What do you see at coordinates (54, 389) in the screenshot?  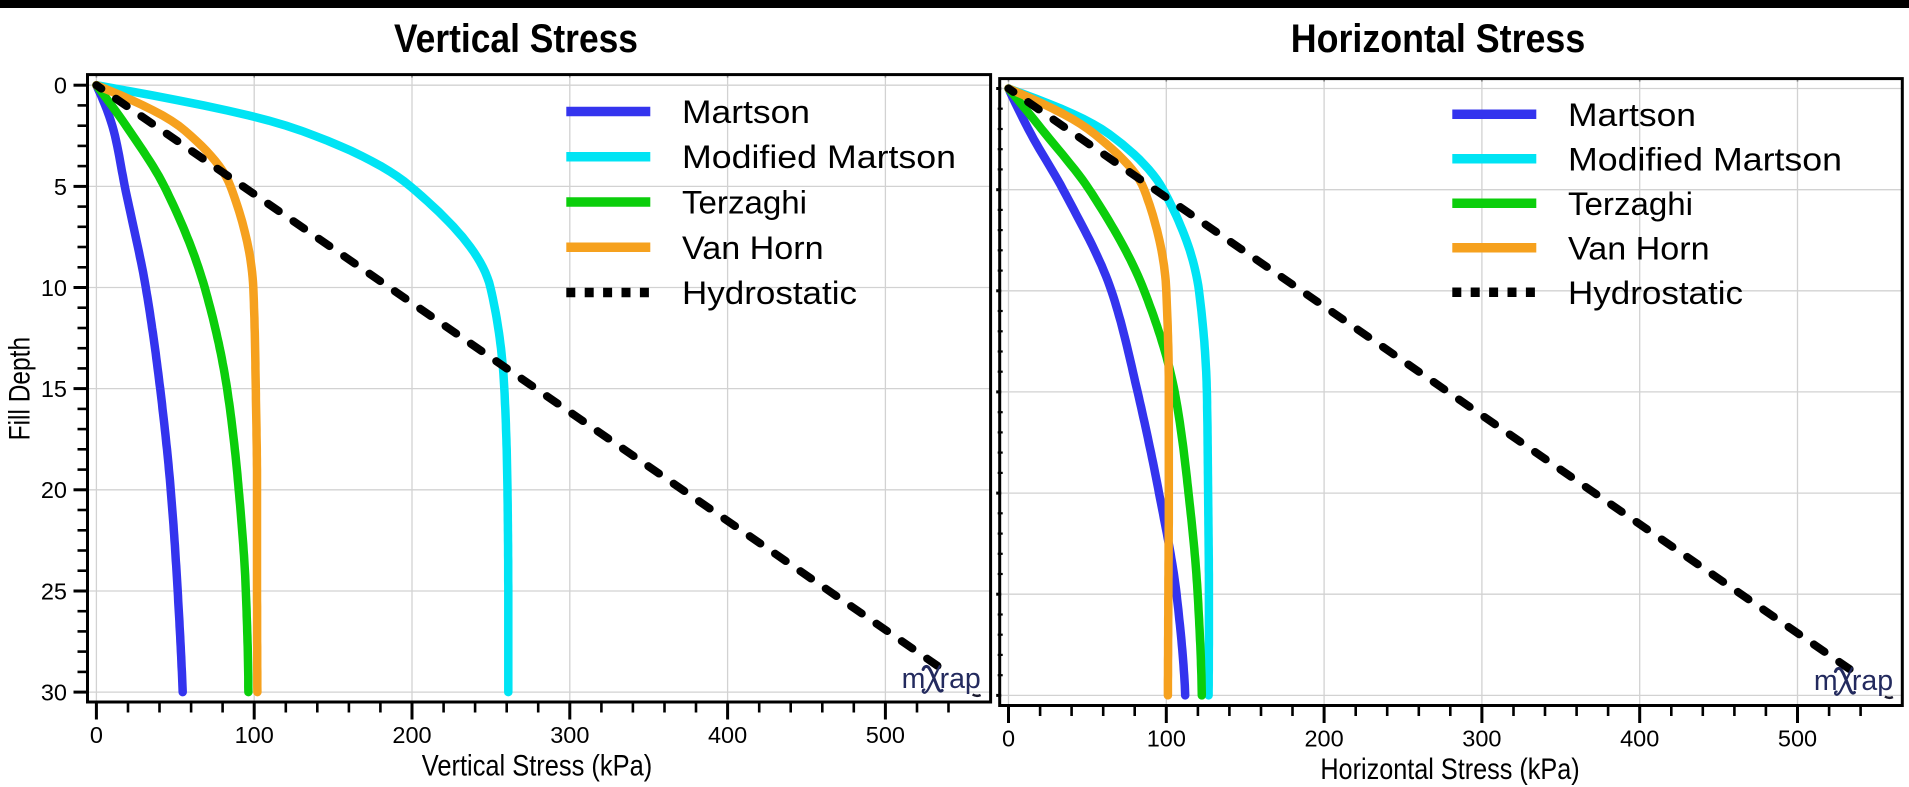 I see `svg-text: 15` at bounding box center [54, 389].